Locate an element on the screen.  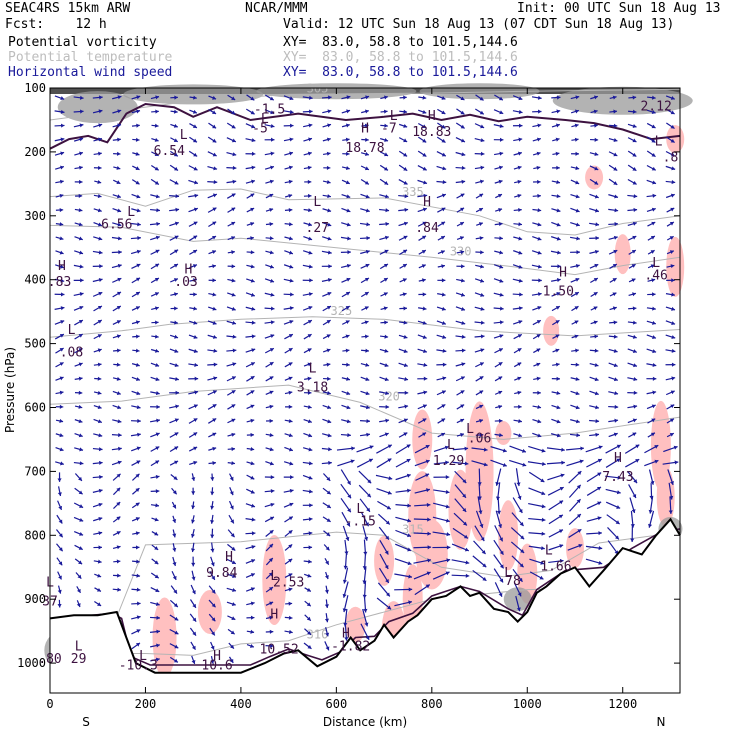
pv-extremum-label: -1.5 is located at coordinates (269, 110).